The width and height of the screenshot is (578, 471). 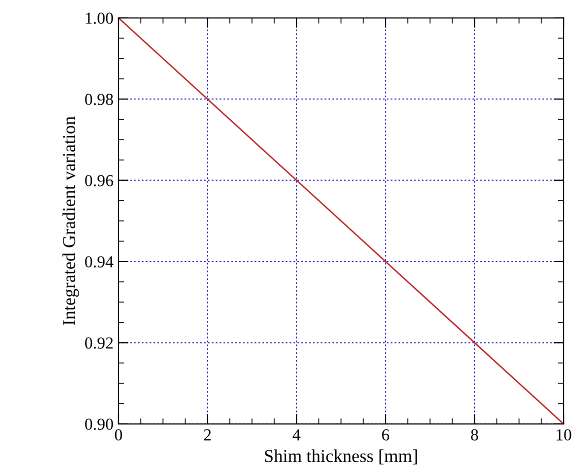 What do you see at coordinates (99, 180) in the screenshot?
I see `y-tick-label: 0.96` at bounding box center [99, 180].